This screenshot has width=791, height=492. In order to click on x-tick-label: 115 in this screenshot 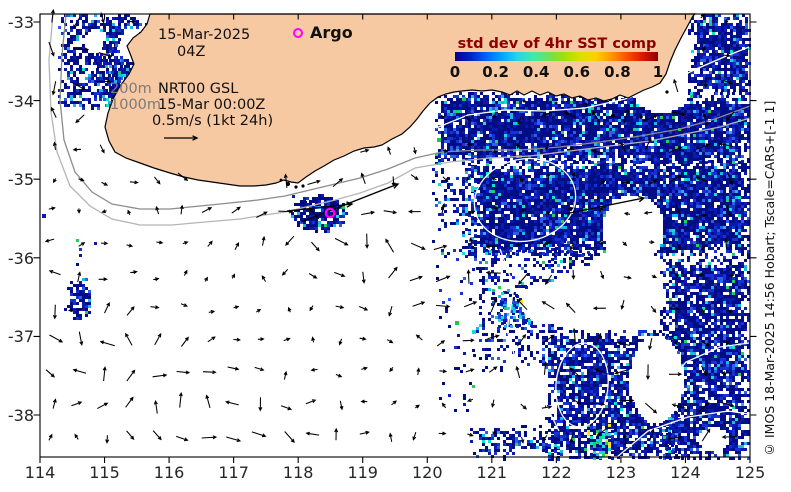, I will do `click(104, 472)`.